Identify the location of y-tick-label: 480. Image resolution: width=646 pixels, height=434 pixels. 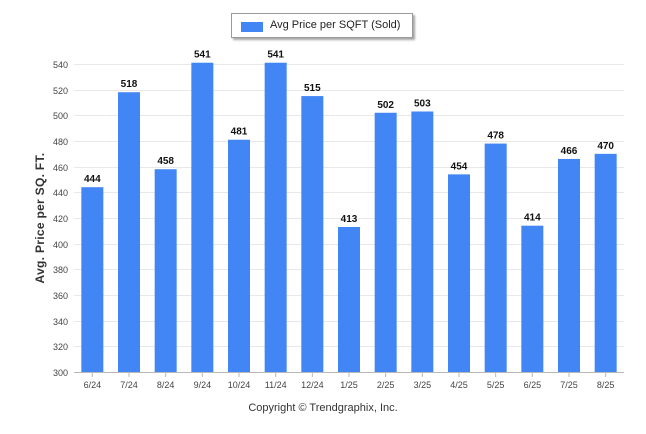
(60, 142).